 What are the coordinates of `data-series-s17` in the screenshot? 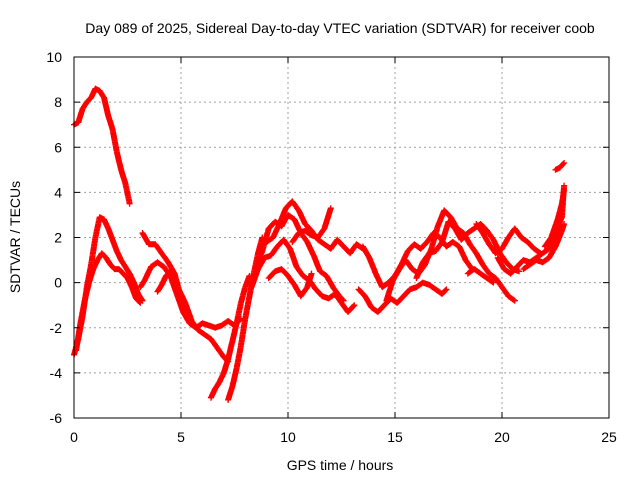 It's located at (468, 250).